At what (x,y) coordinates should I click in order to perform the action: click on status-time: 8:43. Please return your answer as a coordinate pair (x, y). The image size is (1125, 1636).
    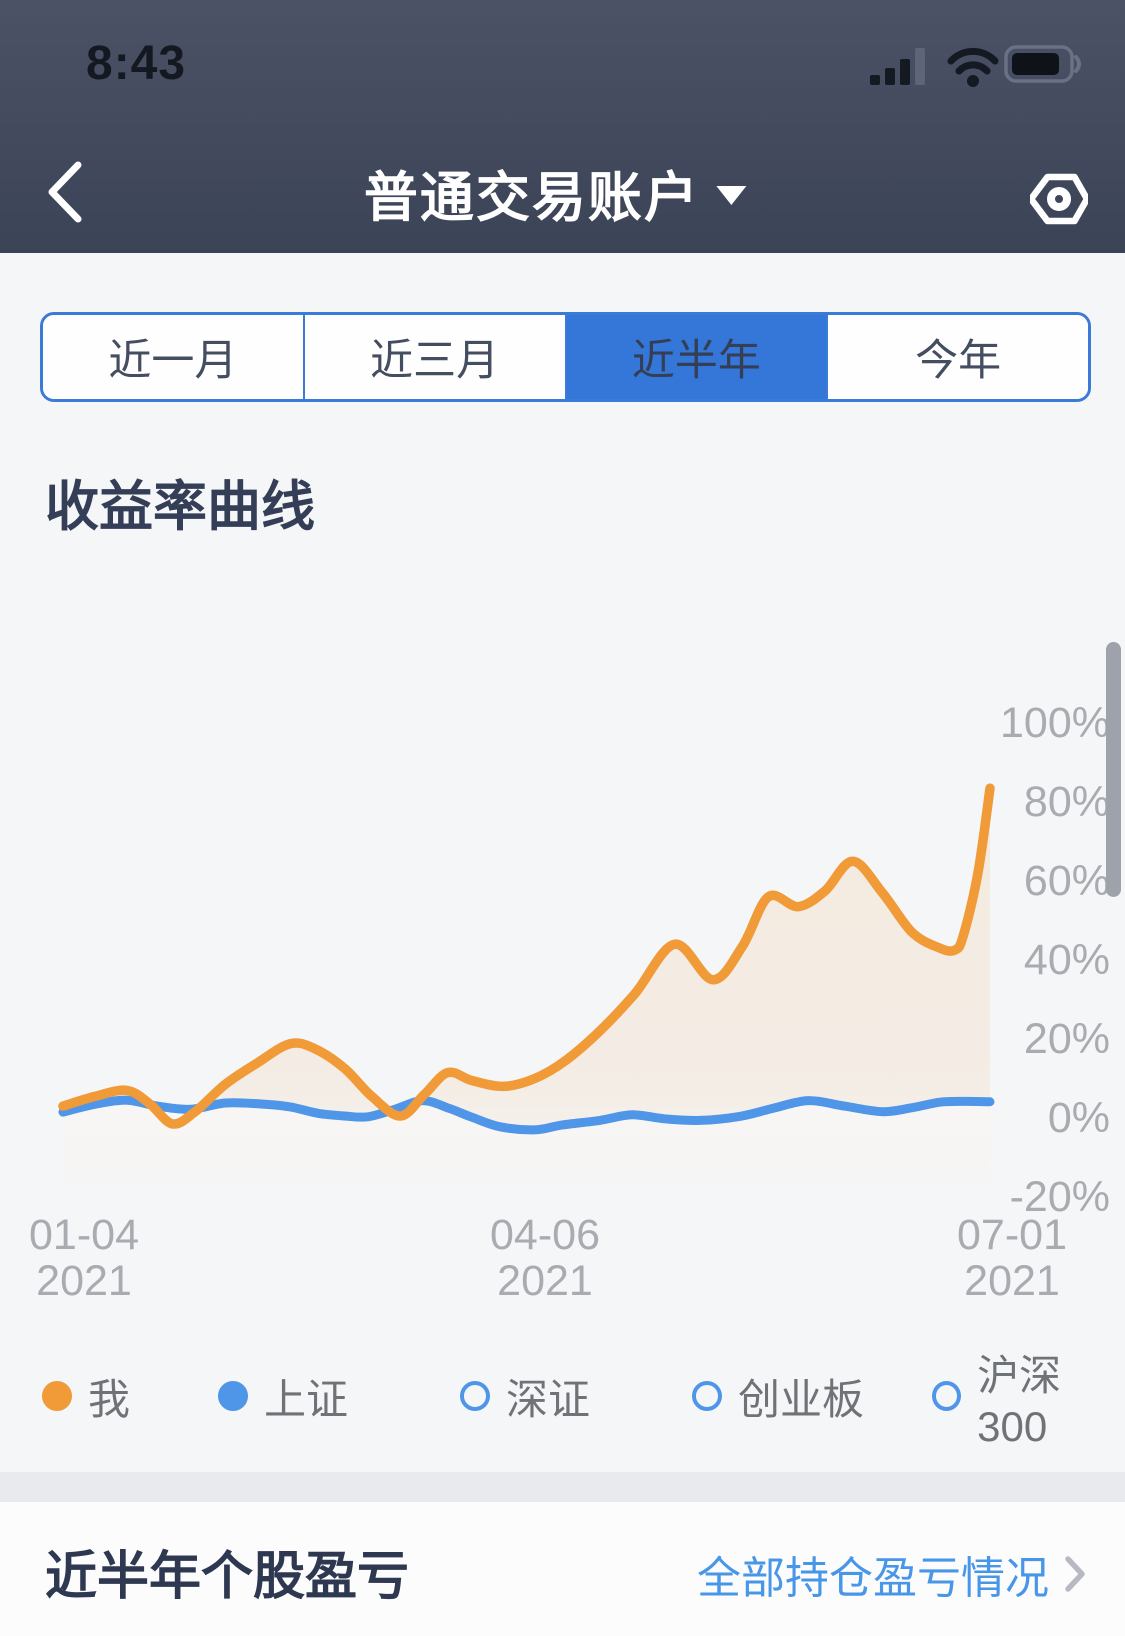
    Looking at the image, I should click on (136, 63).